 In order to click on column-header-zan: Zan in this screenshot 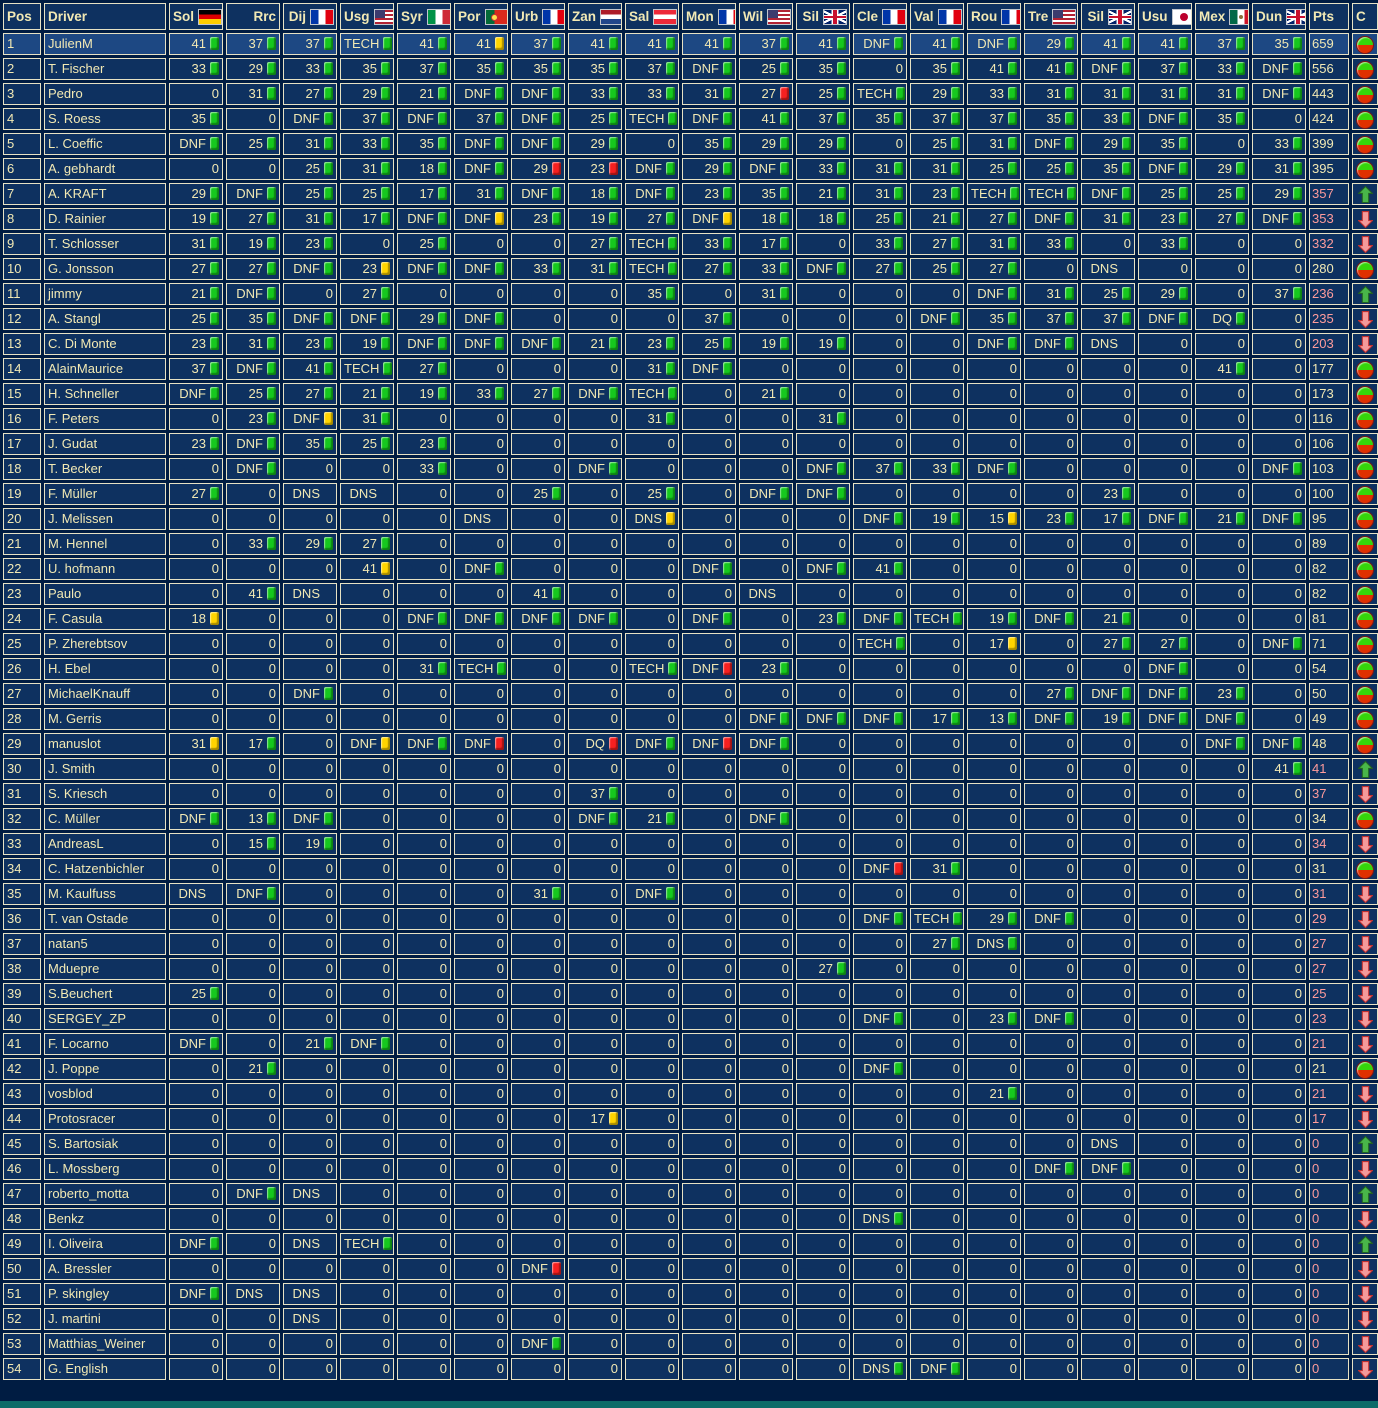, I will do `click(595, 16)`.